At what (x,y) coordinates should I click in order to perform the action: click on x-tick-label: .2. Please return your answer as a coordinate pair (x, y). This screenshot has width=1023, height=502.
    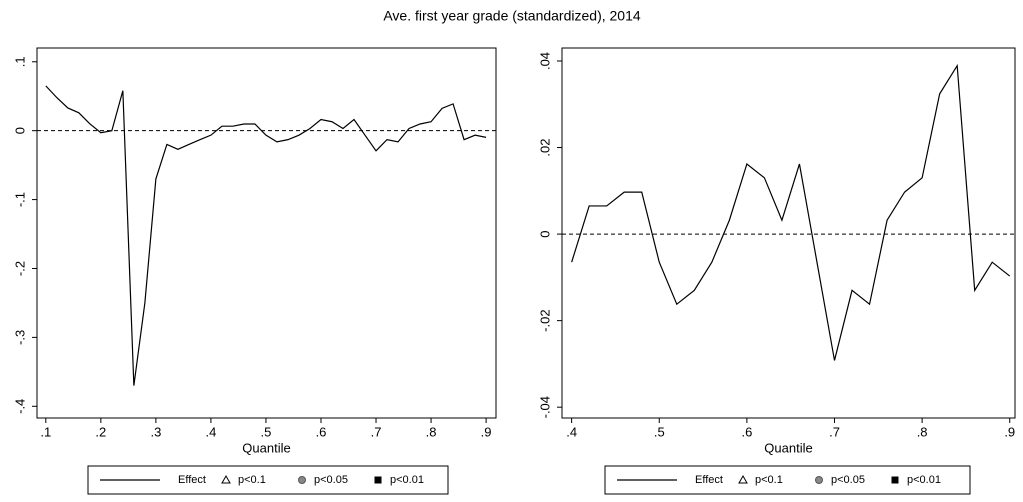
    Looking at the image, I should click on (100, 431).